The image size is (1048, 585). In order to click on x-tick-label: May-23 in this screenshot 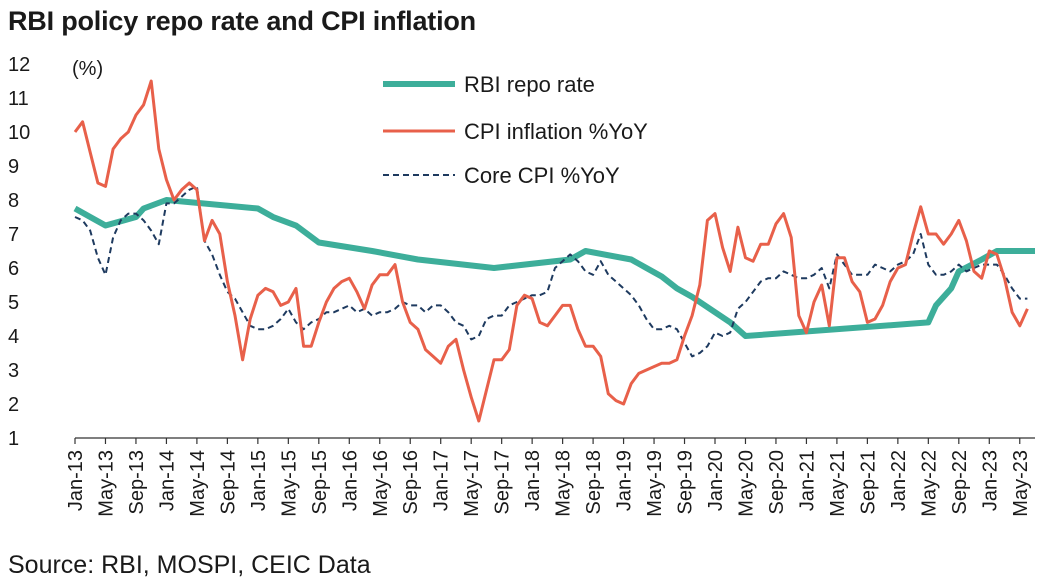, I will do `click(1021, 483)`.